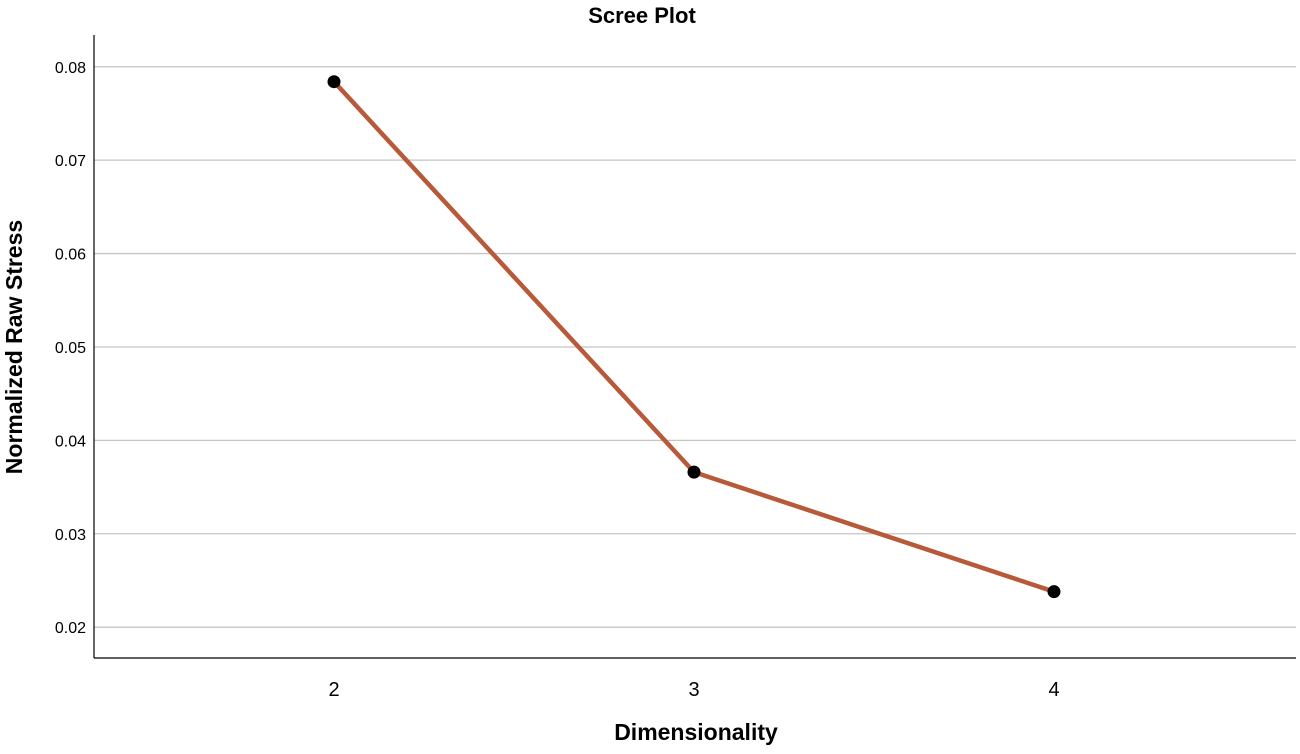  I want to click on x-tick-label: 3, so click(693, 690).